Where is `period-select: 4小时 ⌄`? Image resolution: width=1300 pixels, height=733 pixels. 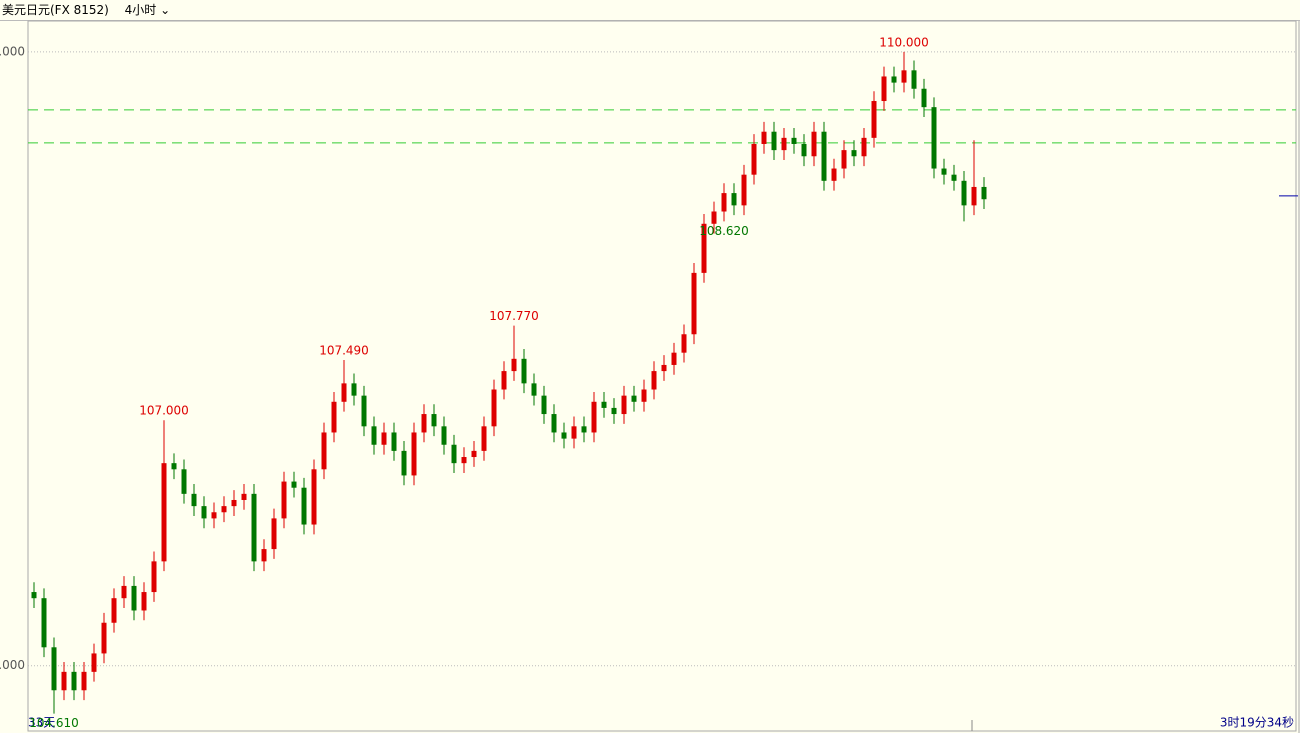
period-select: 4小时 ⌄ is located at coordinates (147, 10).